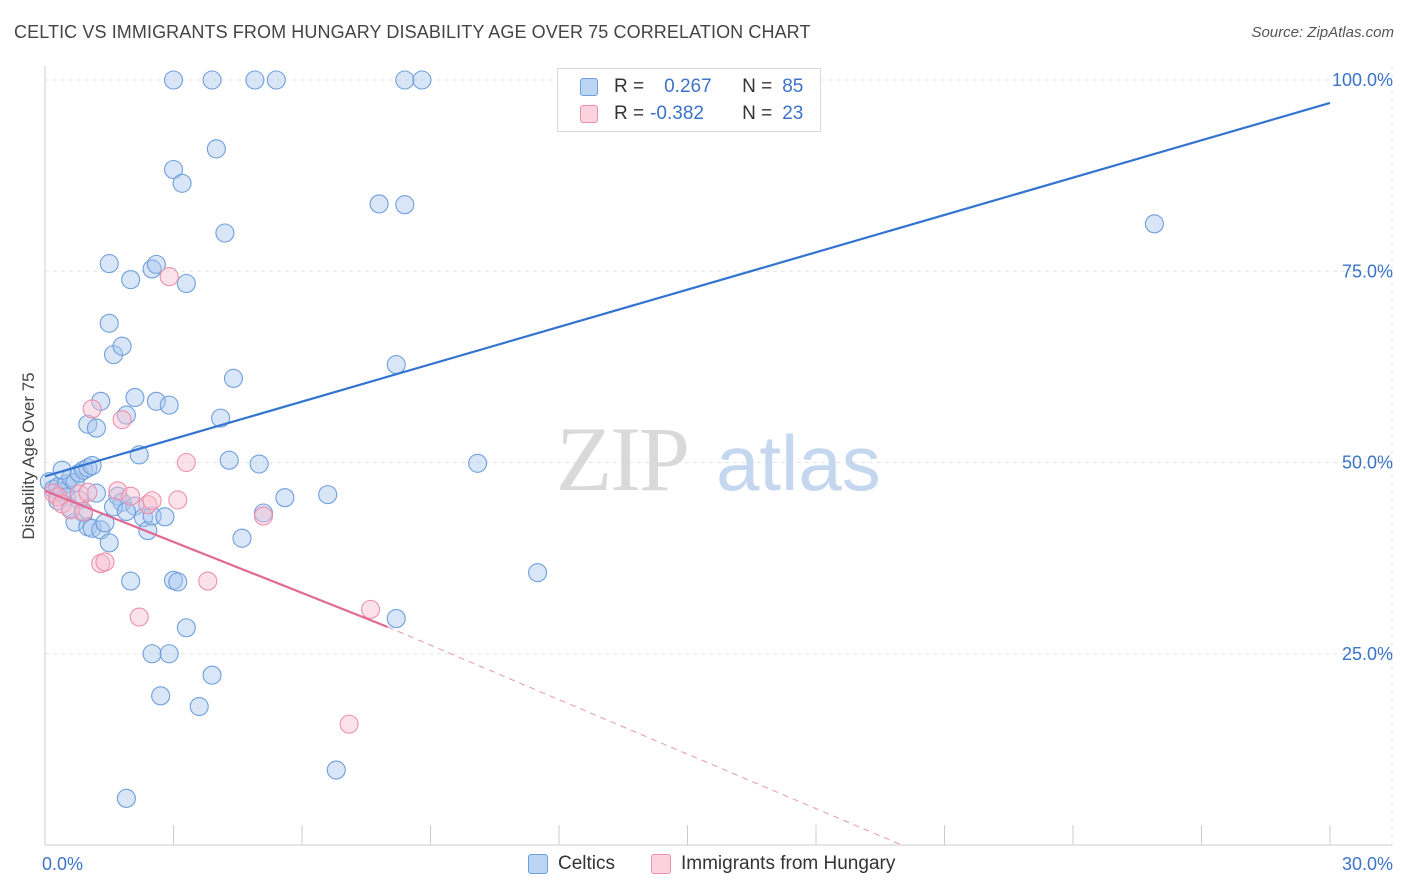  I want to click on bottom-legend-label: Immigrants from Hungary, so click(788, 863).